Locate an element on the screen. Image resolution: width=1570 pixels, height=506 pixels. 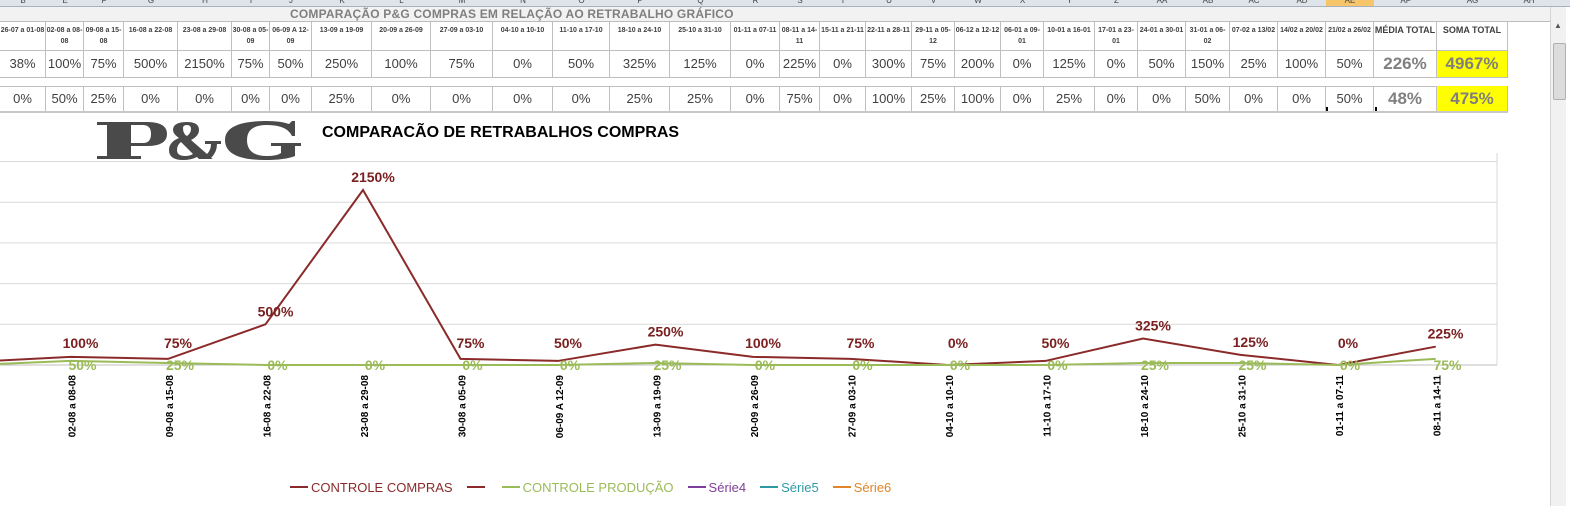
legend-item: CONTROLE PRODUÇÃO is located at coordinates (587, 487).